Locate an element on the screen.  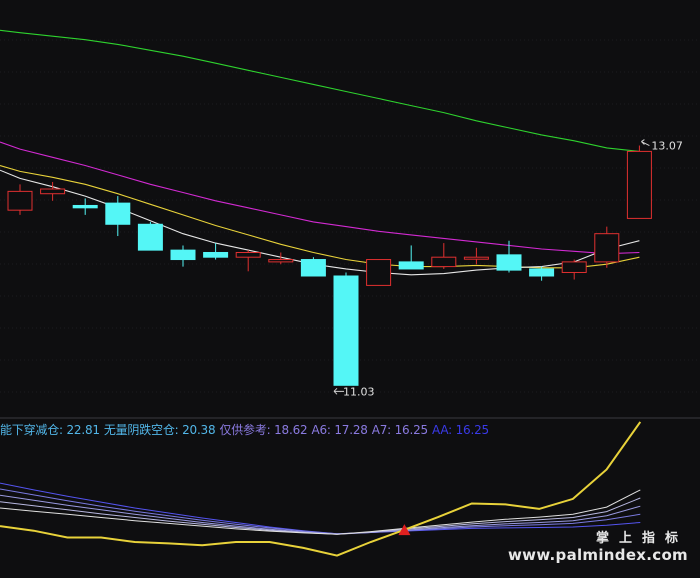
indicator-value: 无量阴跌空仓: 20.38 is located at coordinates (159, 430).